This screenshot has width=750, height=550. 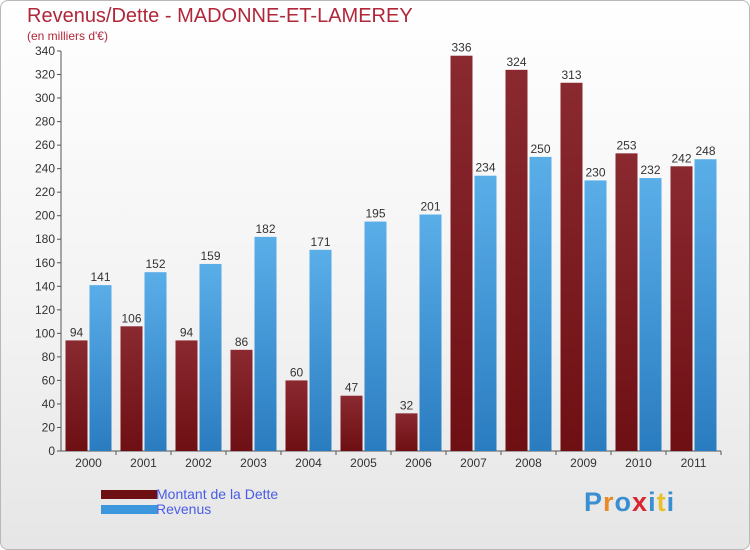 What do you see at coordinates (51, 451) in the screenshot?
I see `y-tick-label: 0` at bounding box center [51, 451].